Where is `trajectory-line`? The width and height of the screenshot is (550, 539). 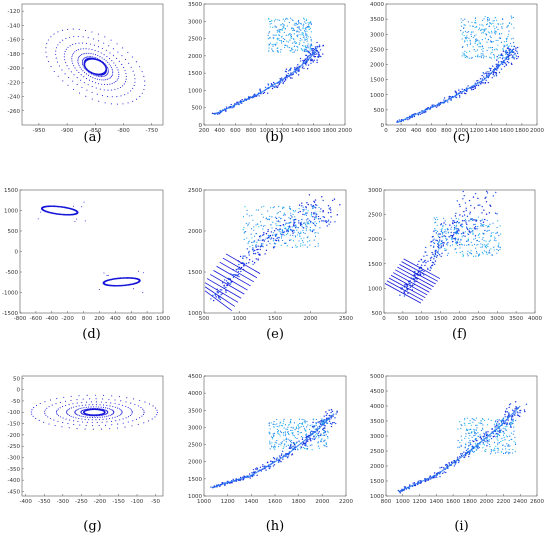 trajectory-line is located at coordinates (455, 86).